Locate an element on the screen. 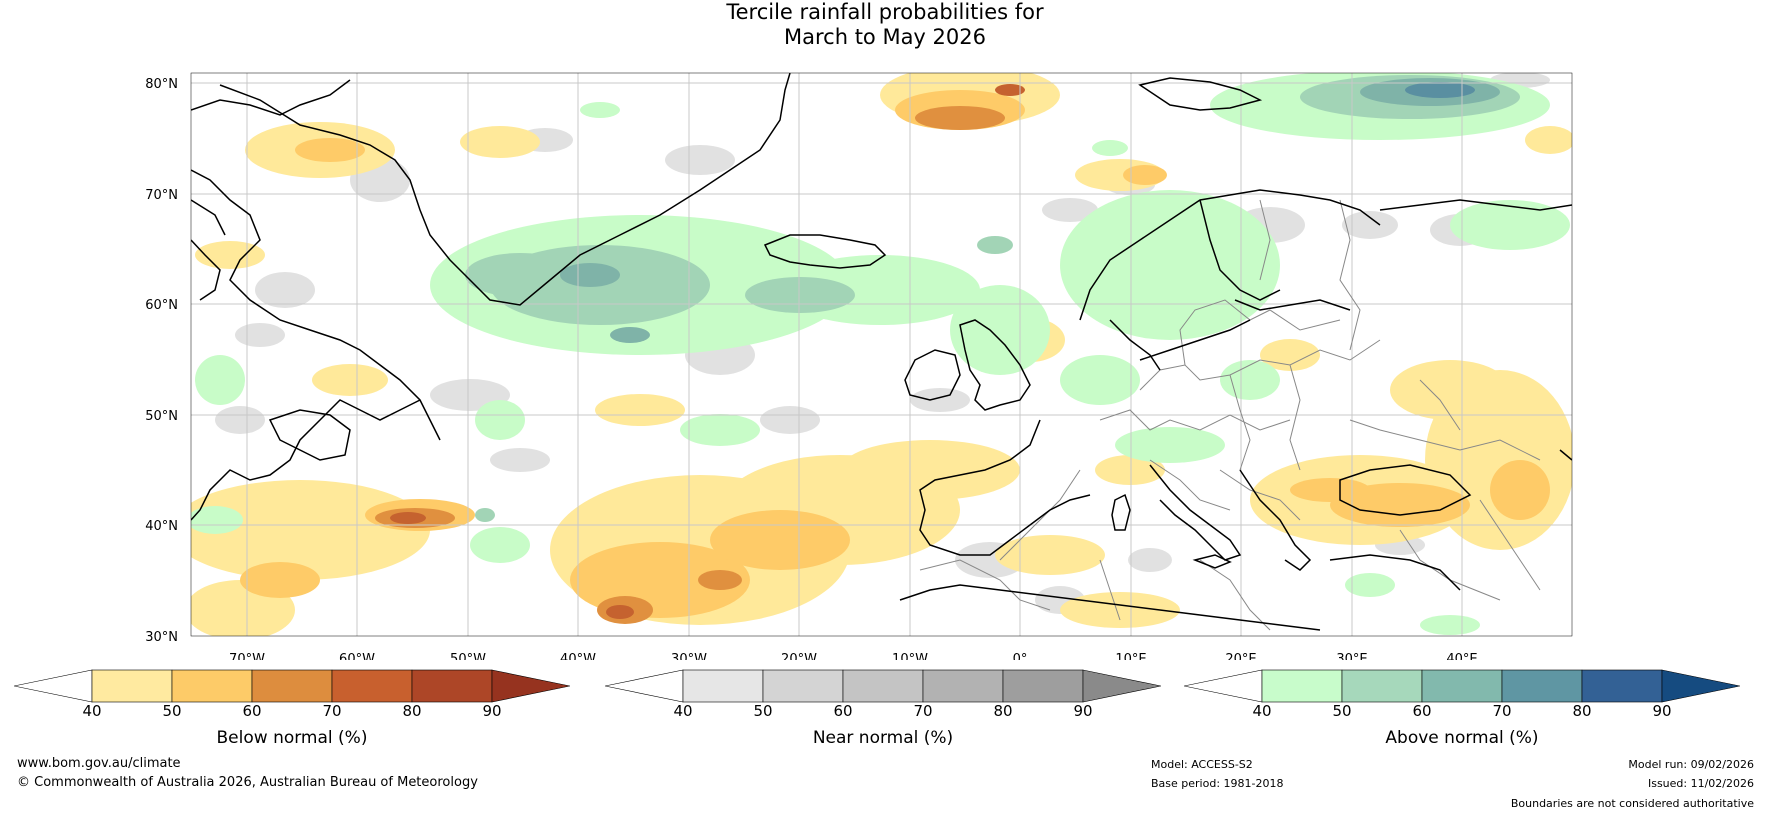 The image size is (1770, 816). colorbar-0-tick-80: 80 is located at coordinates (411, 710).